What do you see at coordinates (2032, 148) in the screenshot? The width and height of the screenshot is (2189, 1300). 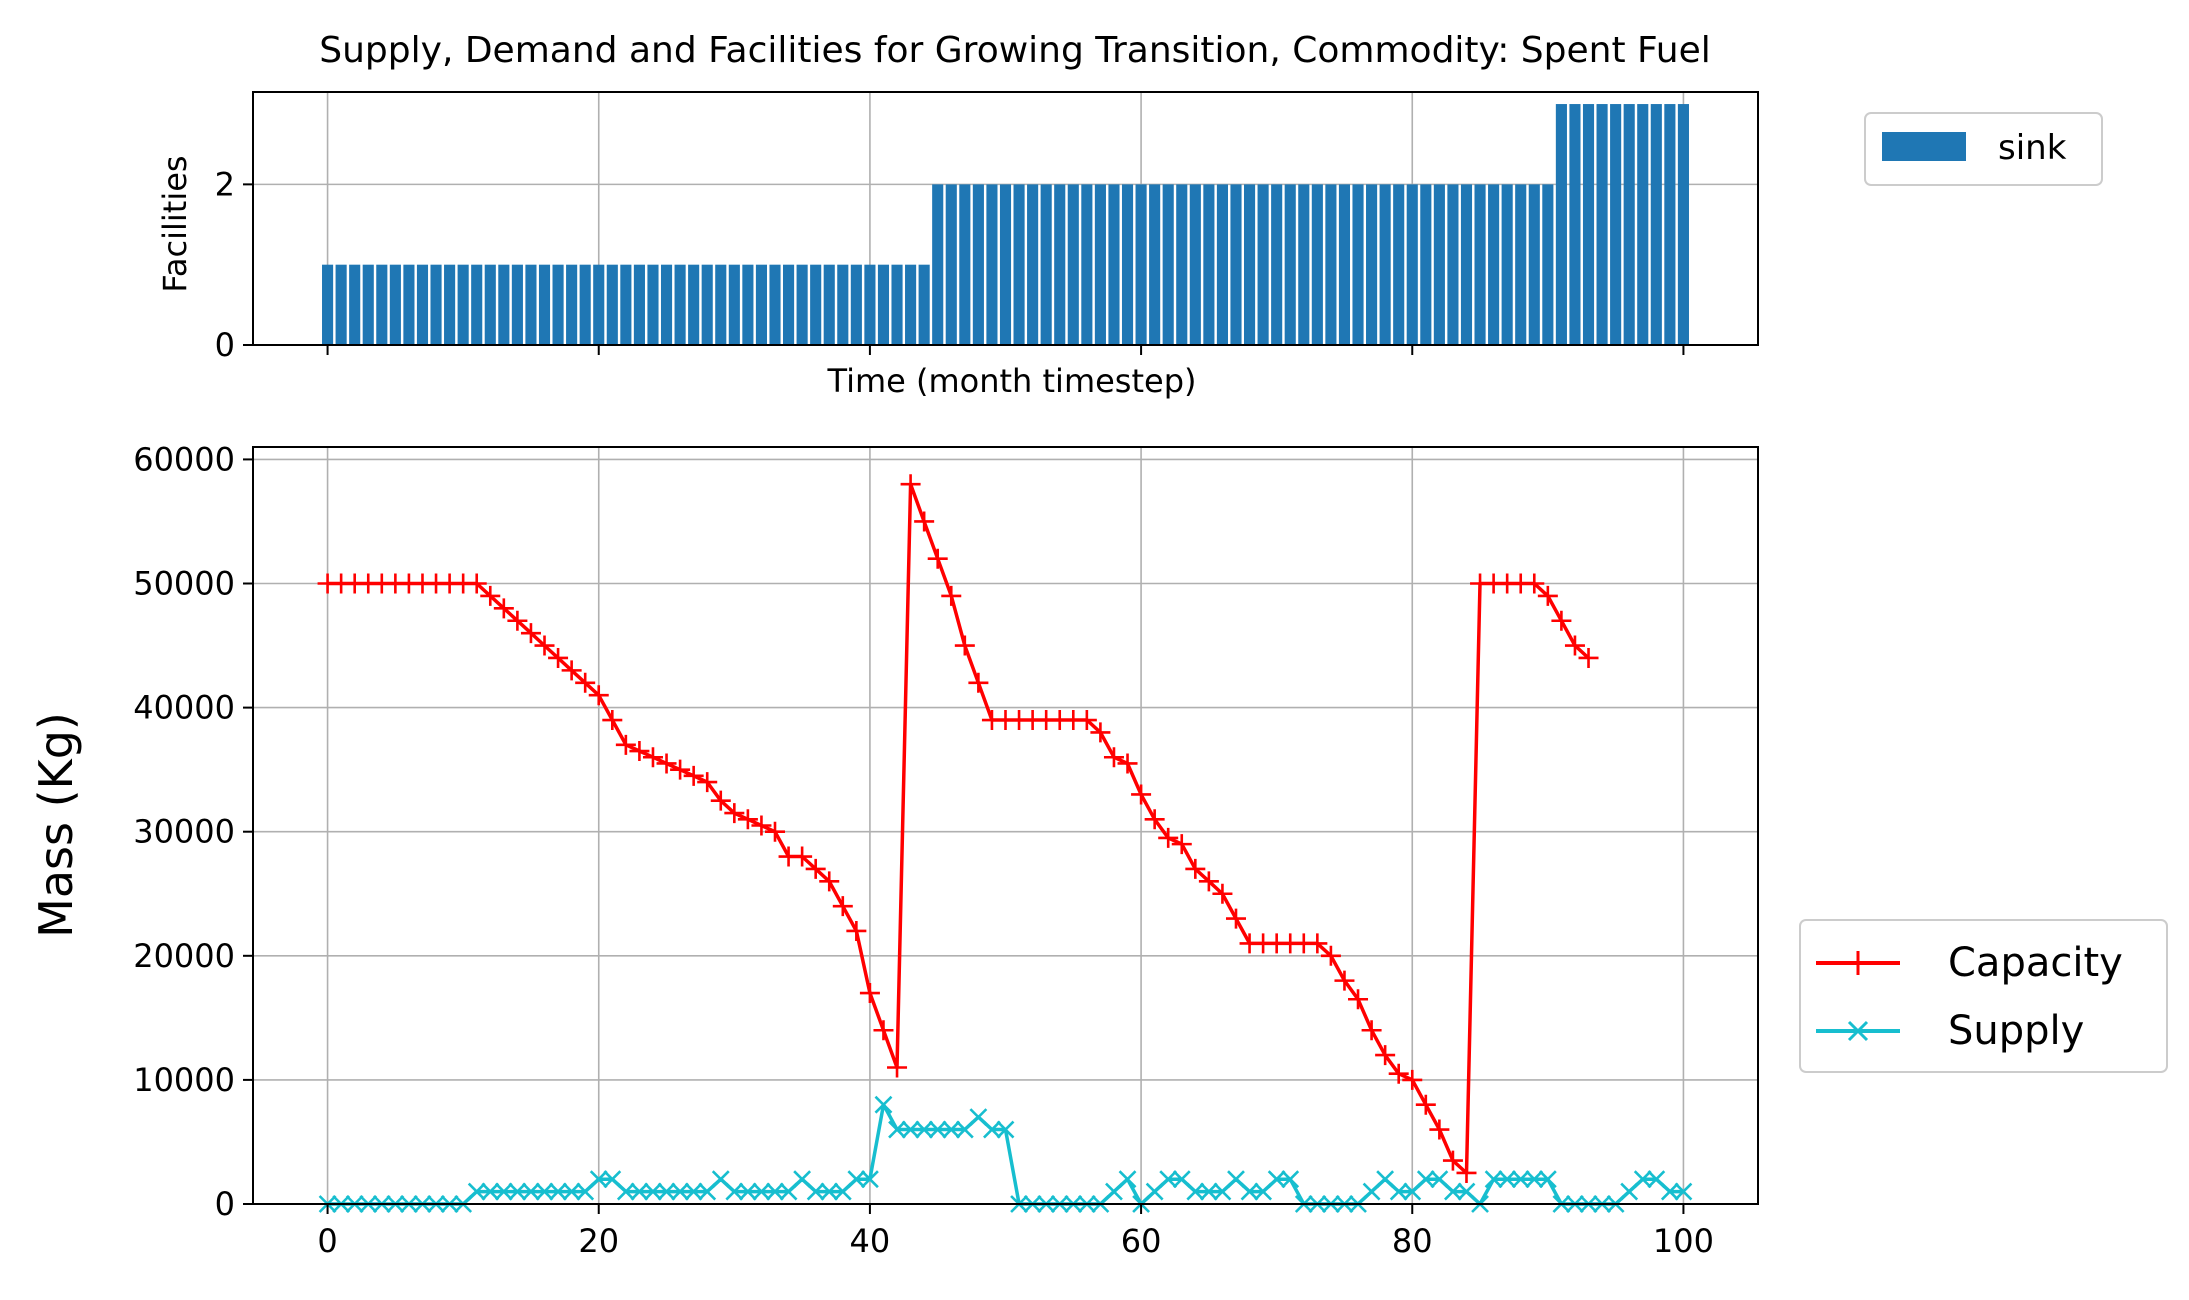 I see `legend-sink-label: sink` at bounding box center [2032, 148].